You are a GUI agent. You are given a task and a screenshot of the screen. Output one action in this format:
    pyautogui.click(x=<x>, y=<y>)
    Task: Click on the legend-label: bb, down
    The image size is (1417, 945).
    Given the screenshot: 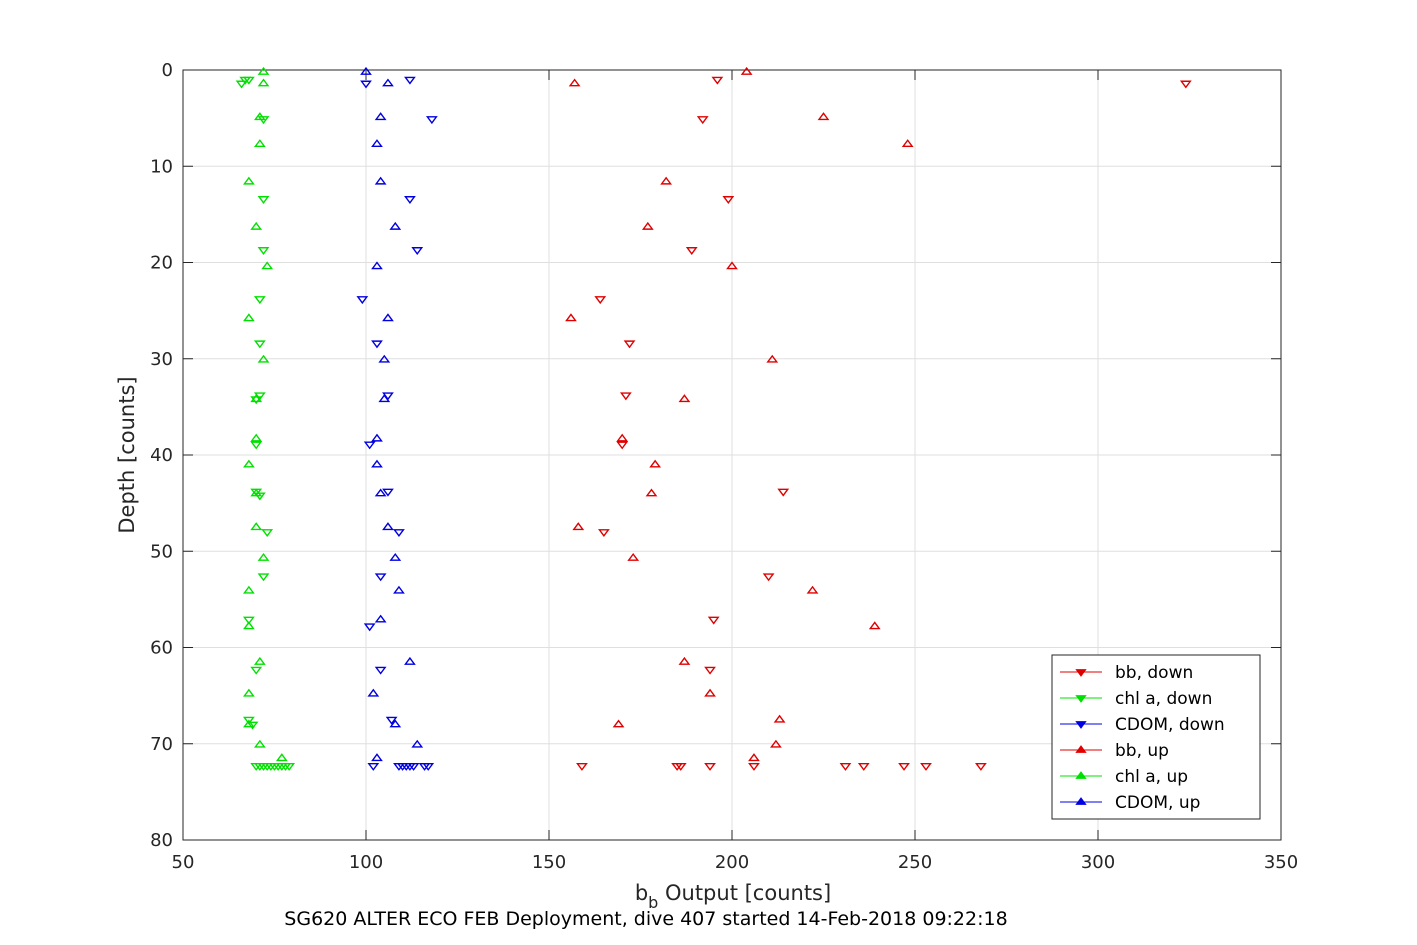 What is the action you would take?
    pyautogui.click(x=1154, y=673)
    